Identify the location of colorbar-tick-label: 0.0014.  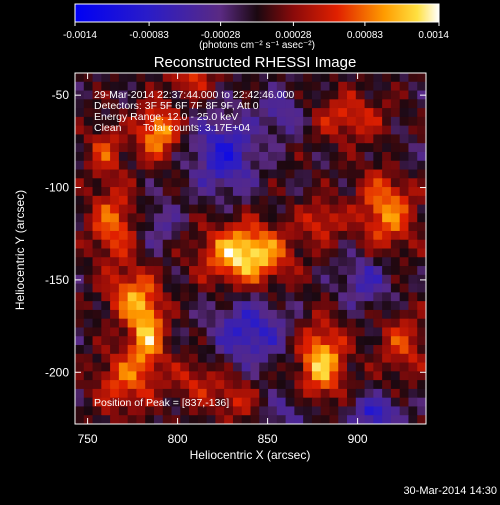
(433, 35).